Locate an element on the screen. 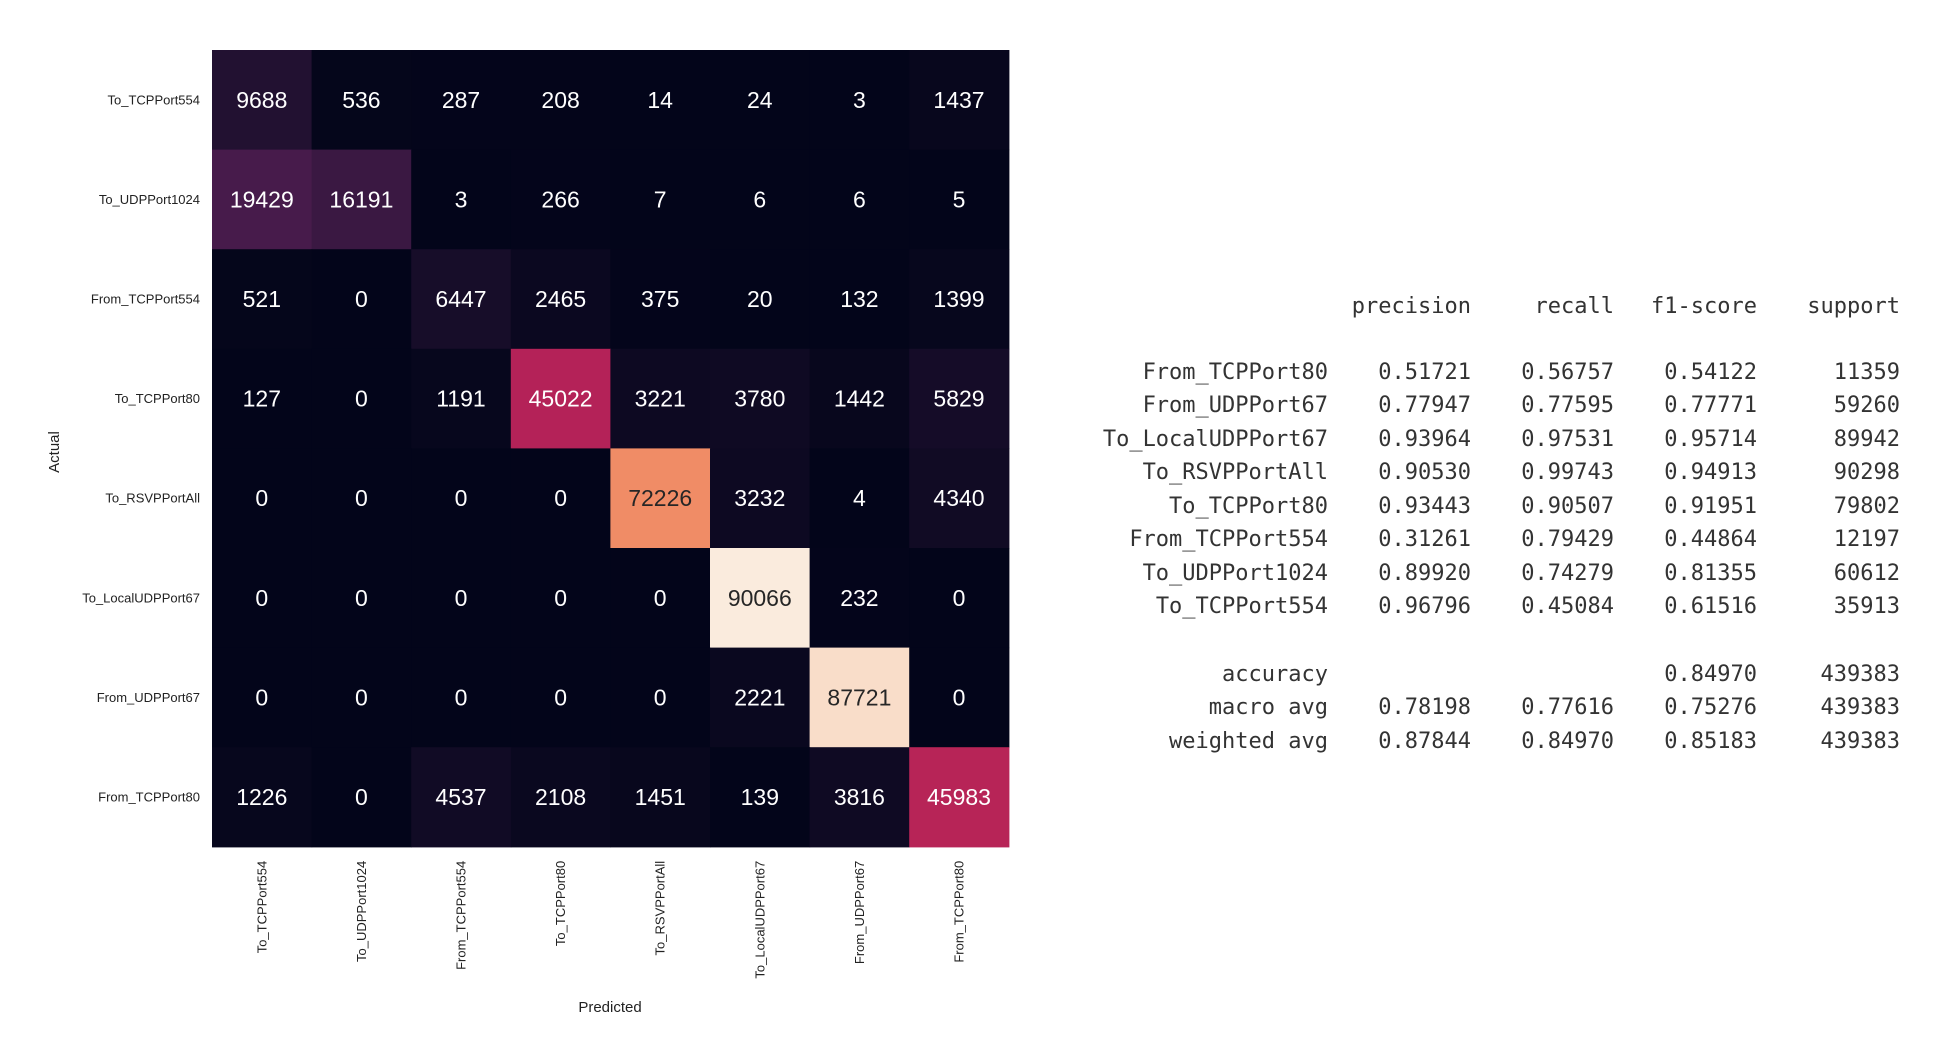  heatmap-cell-value: 127 is located at coordinates (262, 399).